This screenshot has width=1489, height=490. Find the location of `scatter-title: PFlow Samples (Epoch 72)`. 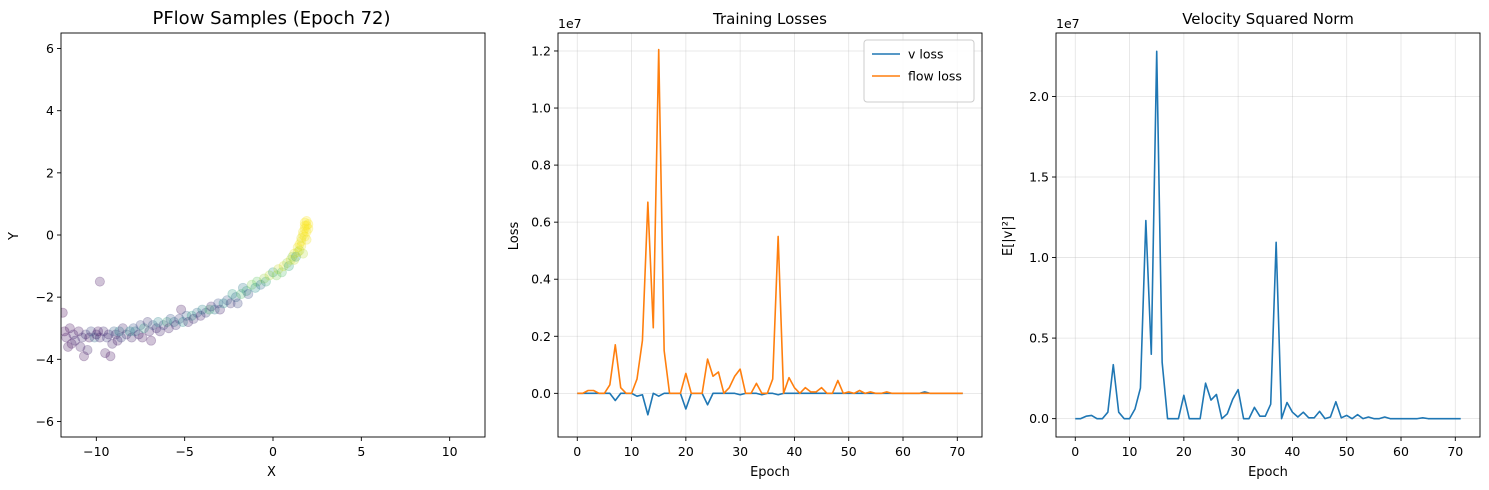

scatter-title: PFlow Samples (Epoch 72) is located at coordinates (271, 18).